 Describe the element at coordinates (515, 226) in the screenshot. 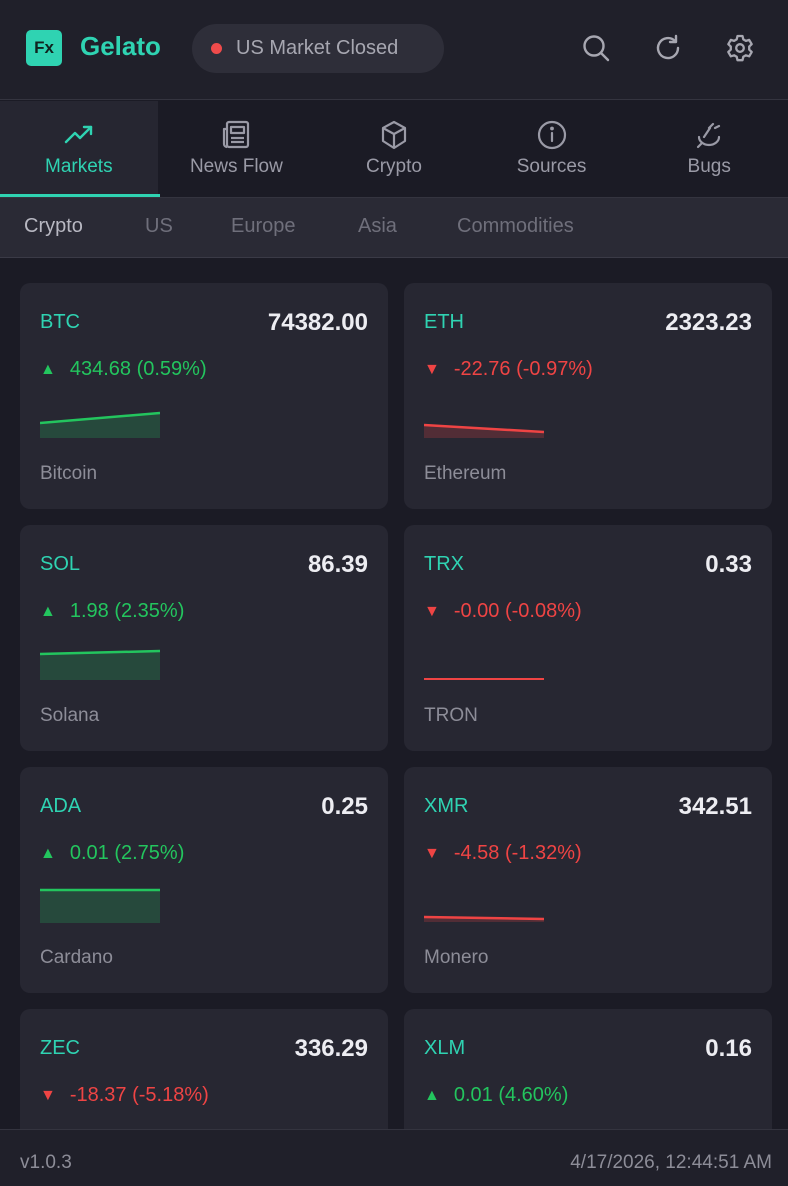

I see `subtab-commodities: Commodities` at that location.